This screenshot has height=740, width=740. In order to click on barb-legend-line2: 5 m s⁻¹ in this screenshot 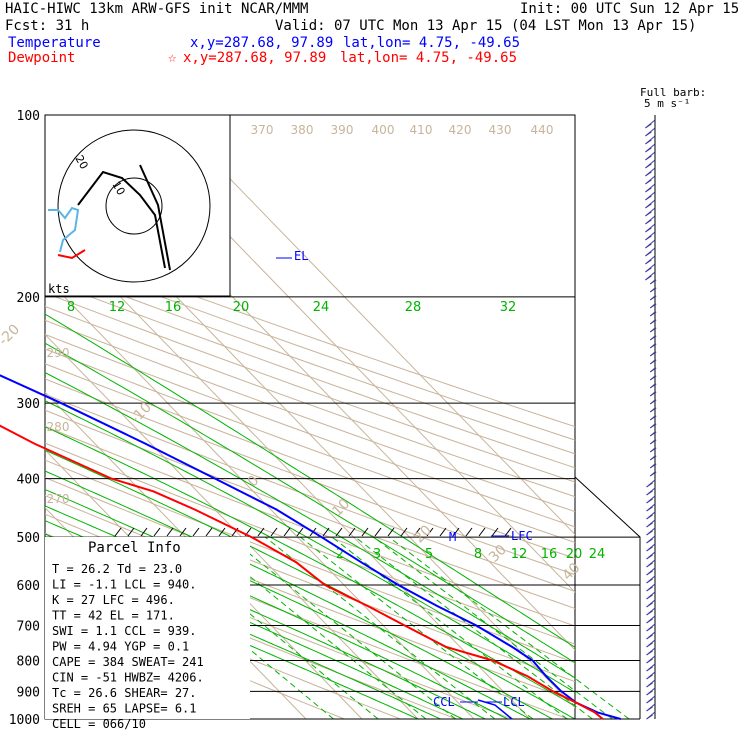, I will do `click(667, 103)`.